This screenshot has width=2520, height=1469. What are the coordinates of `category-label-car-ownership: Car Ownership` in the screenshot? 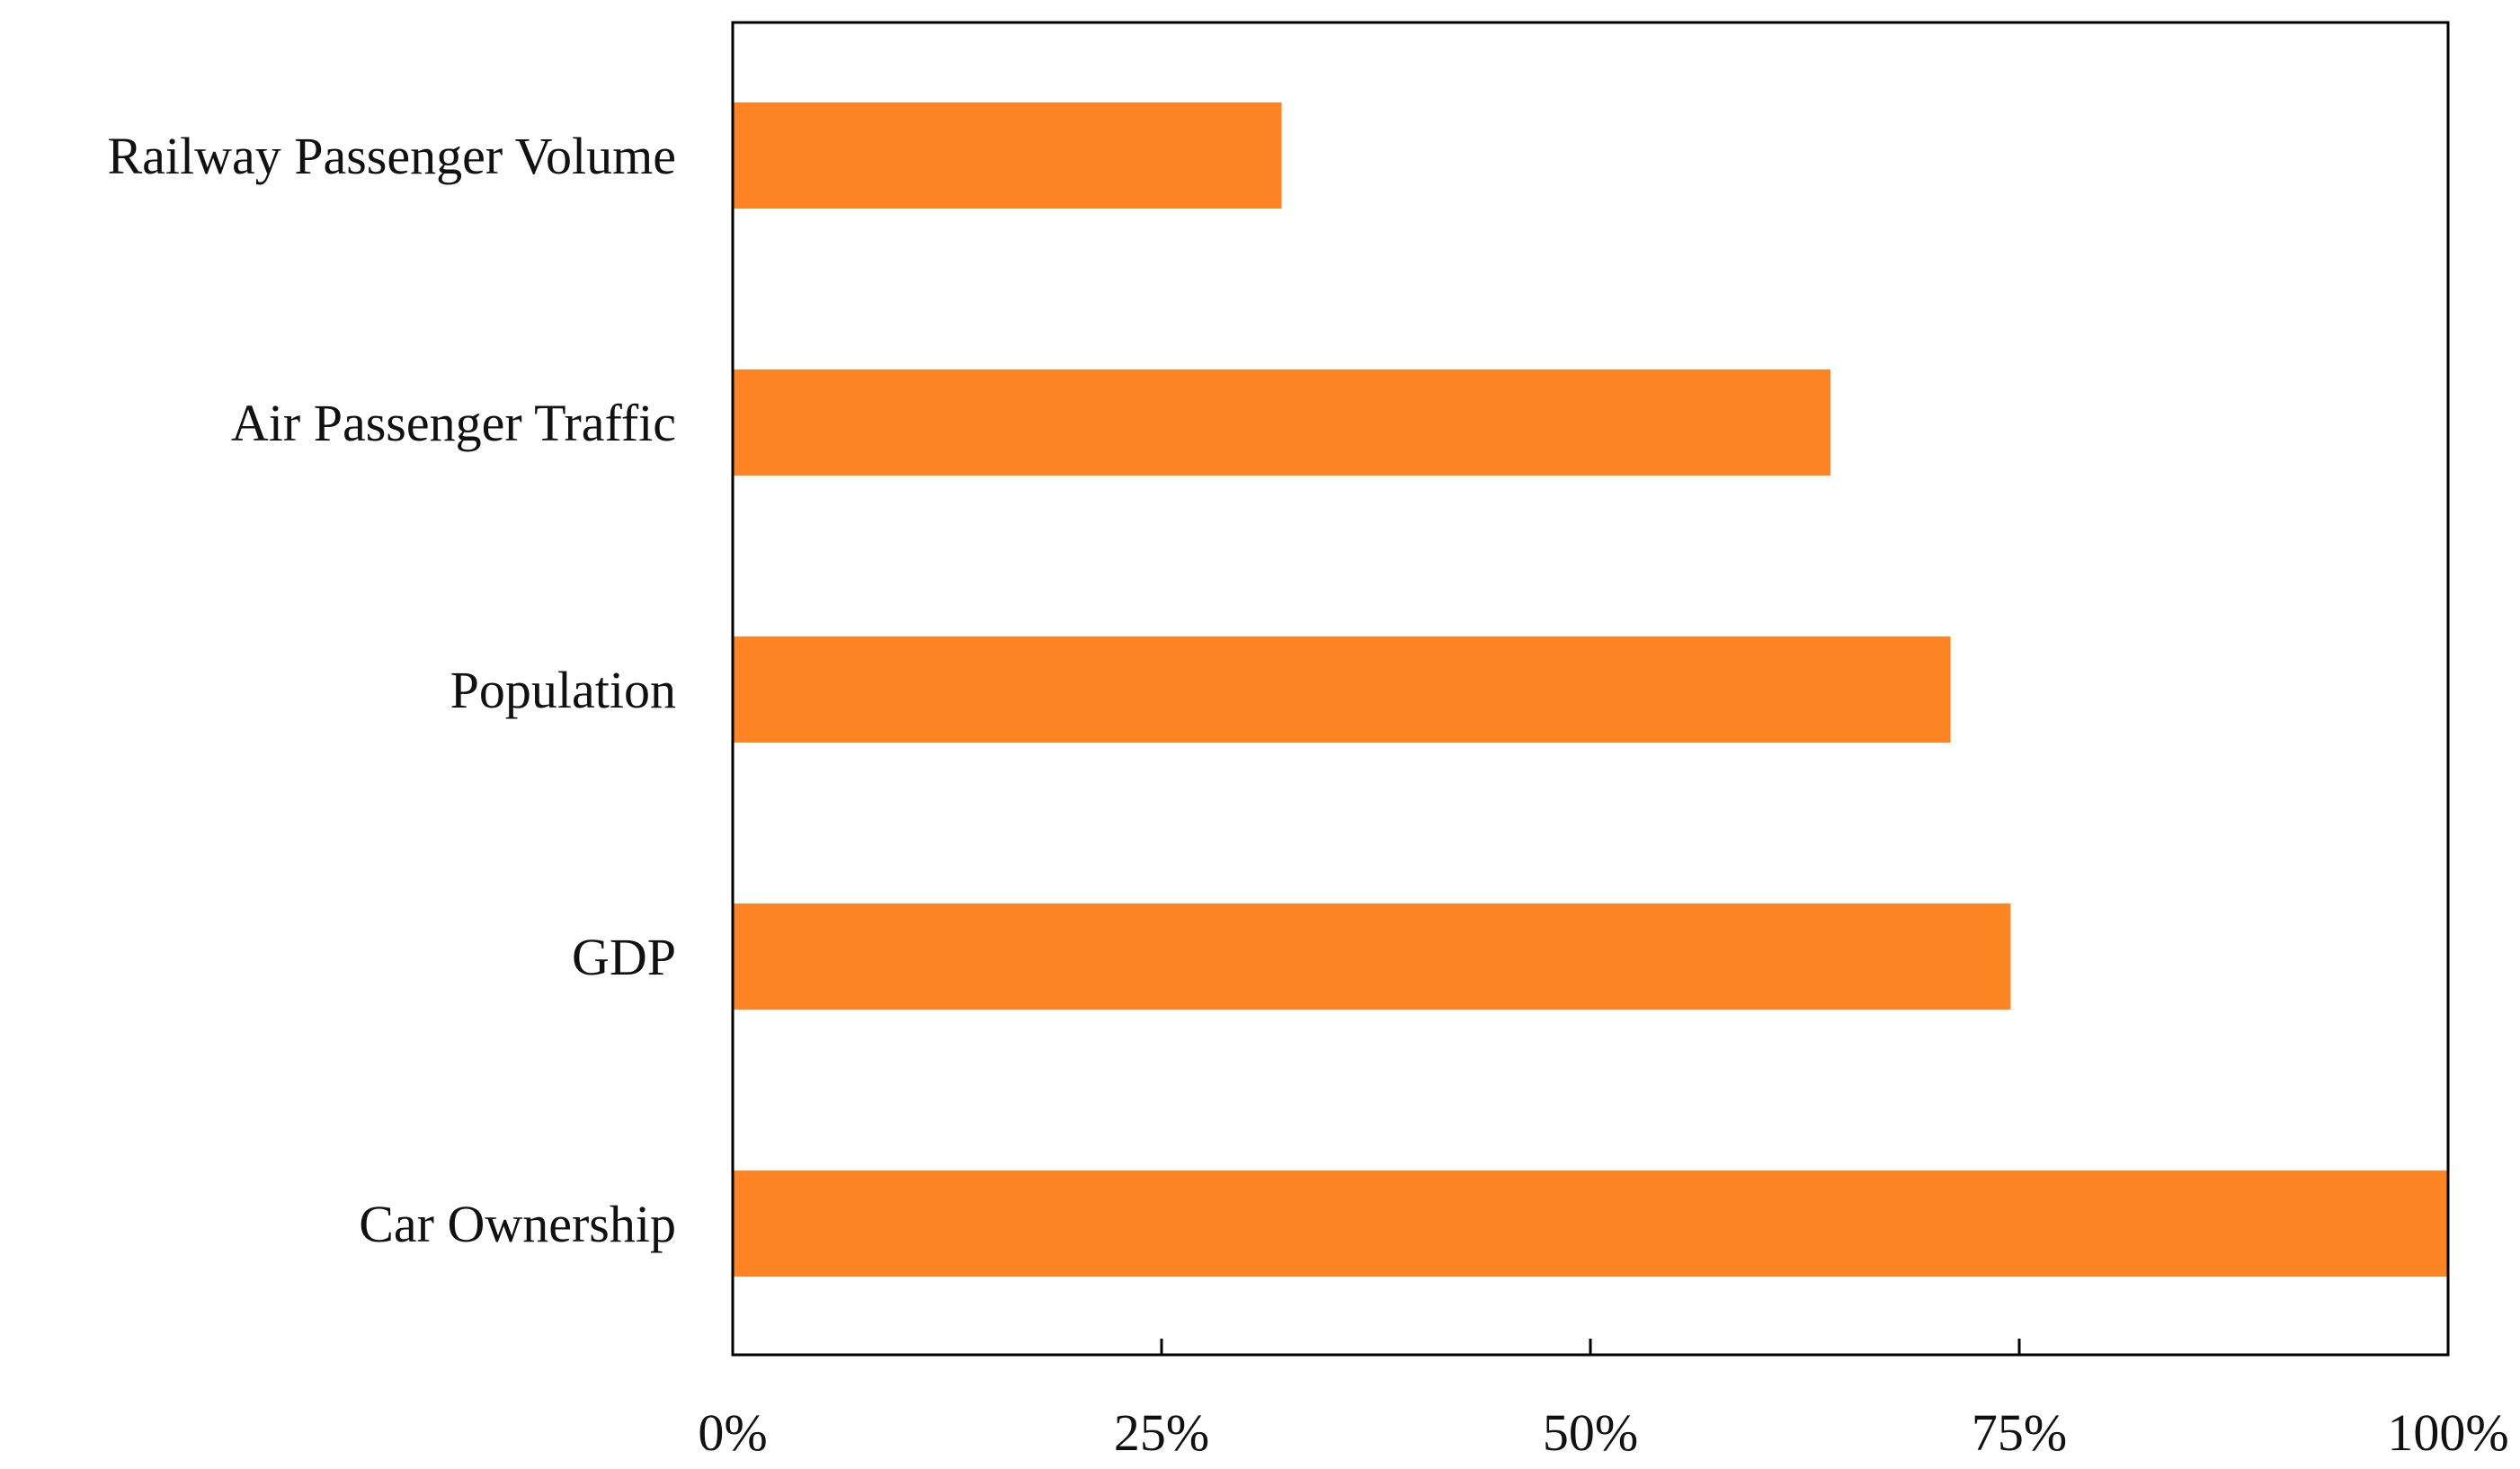 It's located at (517, 1224).